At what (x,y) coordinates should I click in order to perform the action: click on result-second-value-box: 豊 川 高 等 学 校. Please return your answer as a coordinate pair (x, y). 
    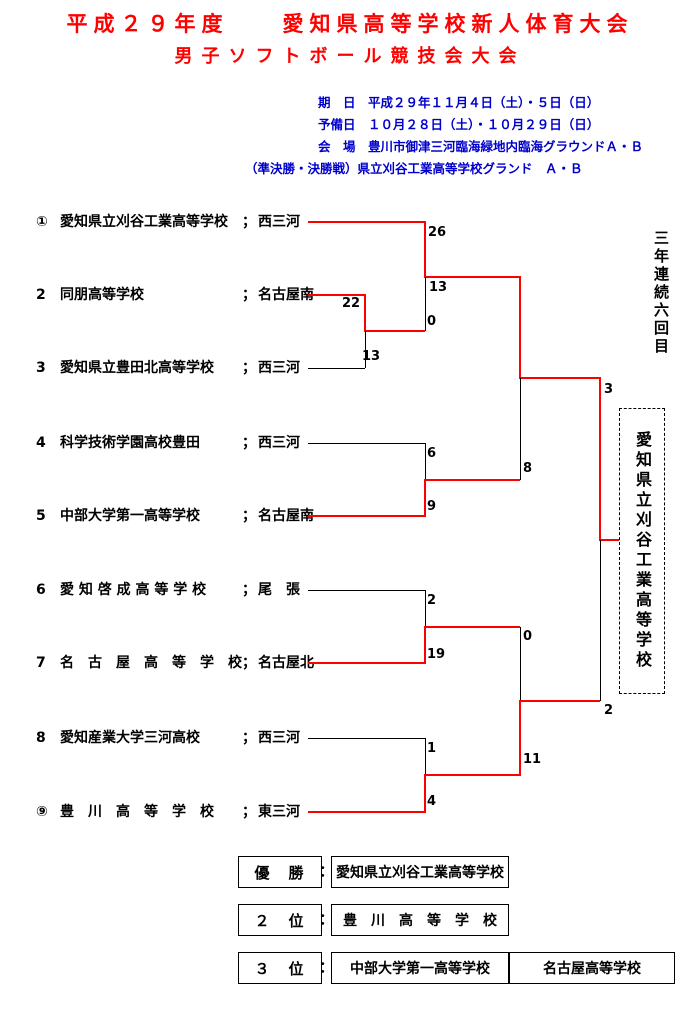
    Looking at the image, I should click on (420, 920).